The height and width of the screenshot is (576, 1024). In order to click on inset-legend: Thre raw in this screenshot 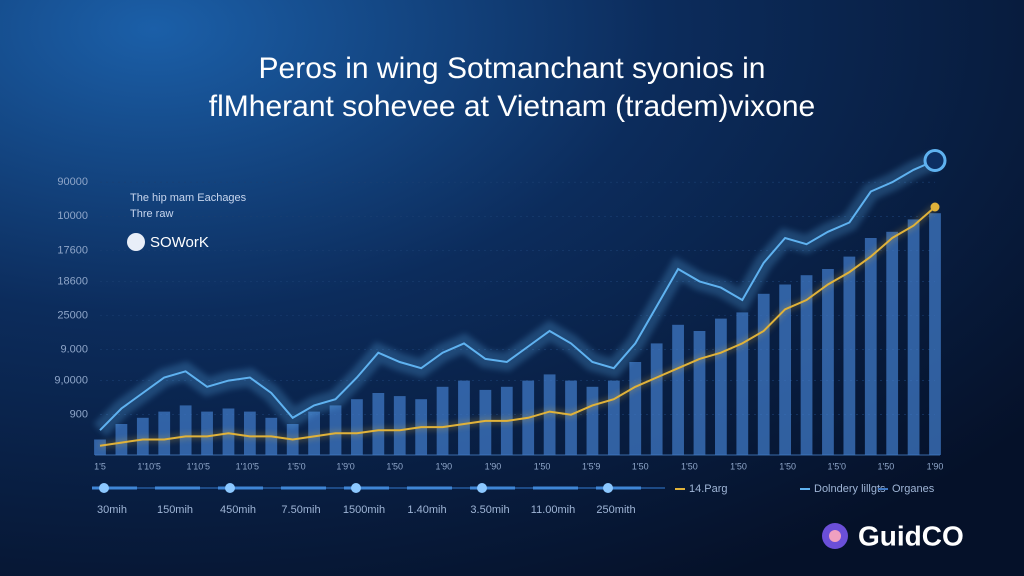, I will do `click(151, 214)`.